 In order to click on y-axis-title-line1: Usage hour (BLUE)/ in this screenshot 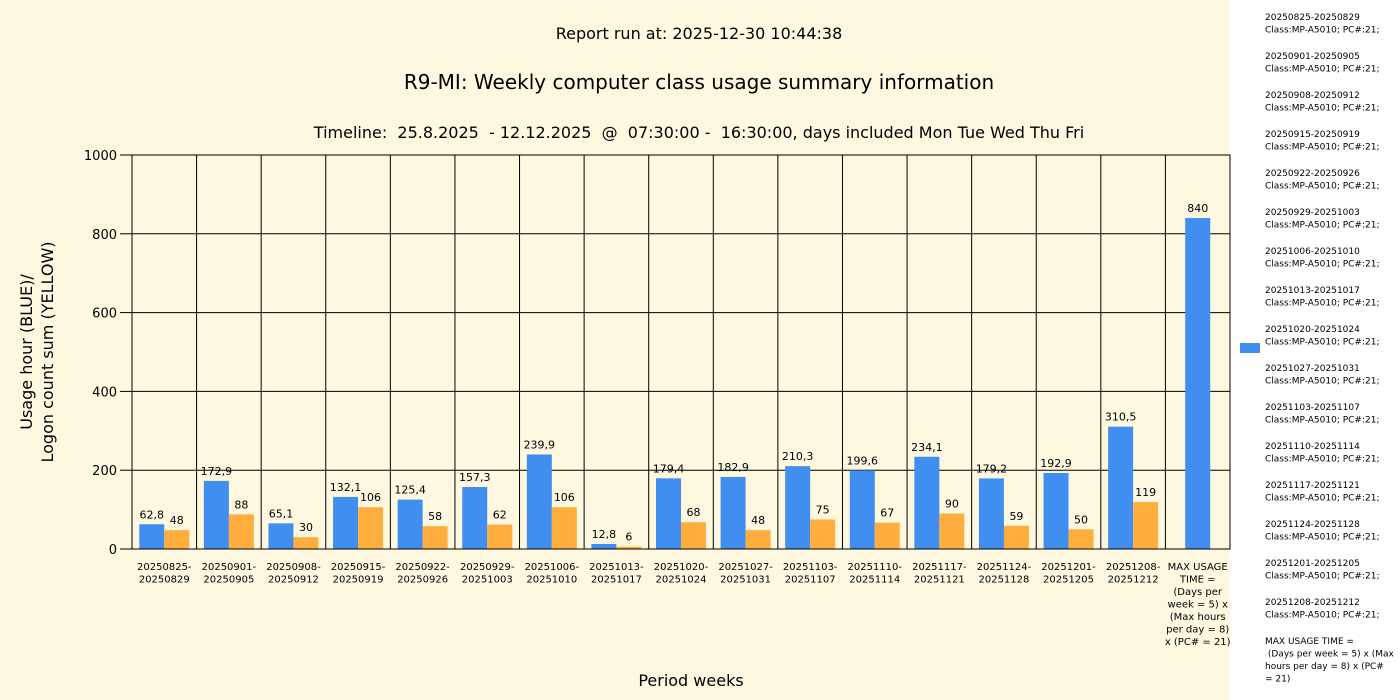, I will do `click(26, 352)`.